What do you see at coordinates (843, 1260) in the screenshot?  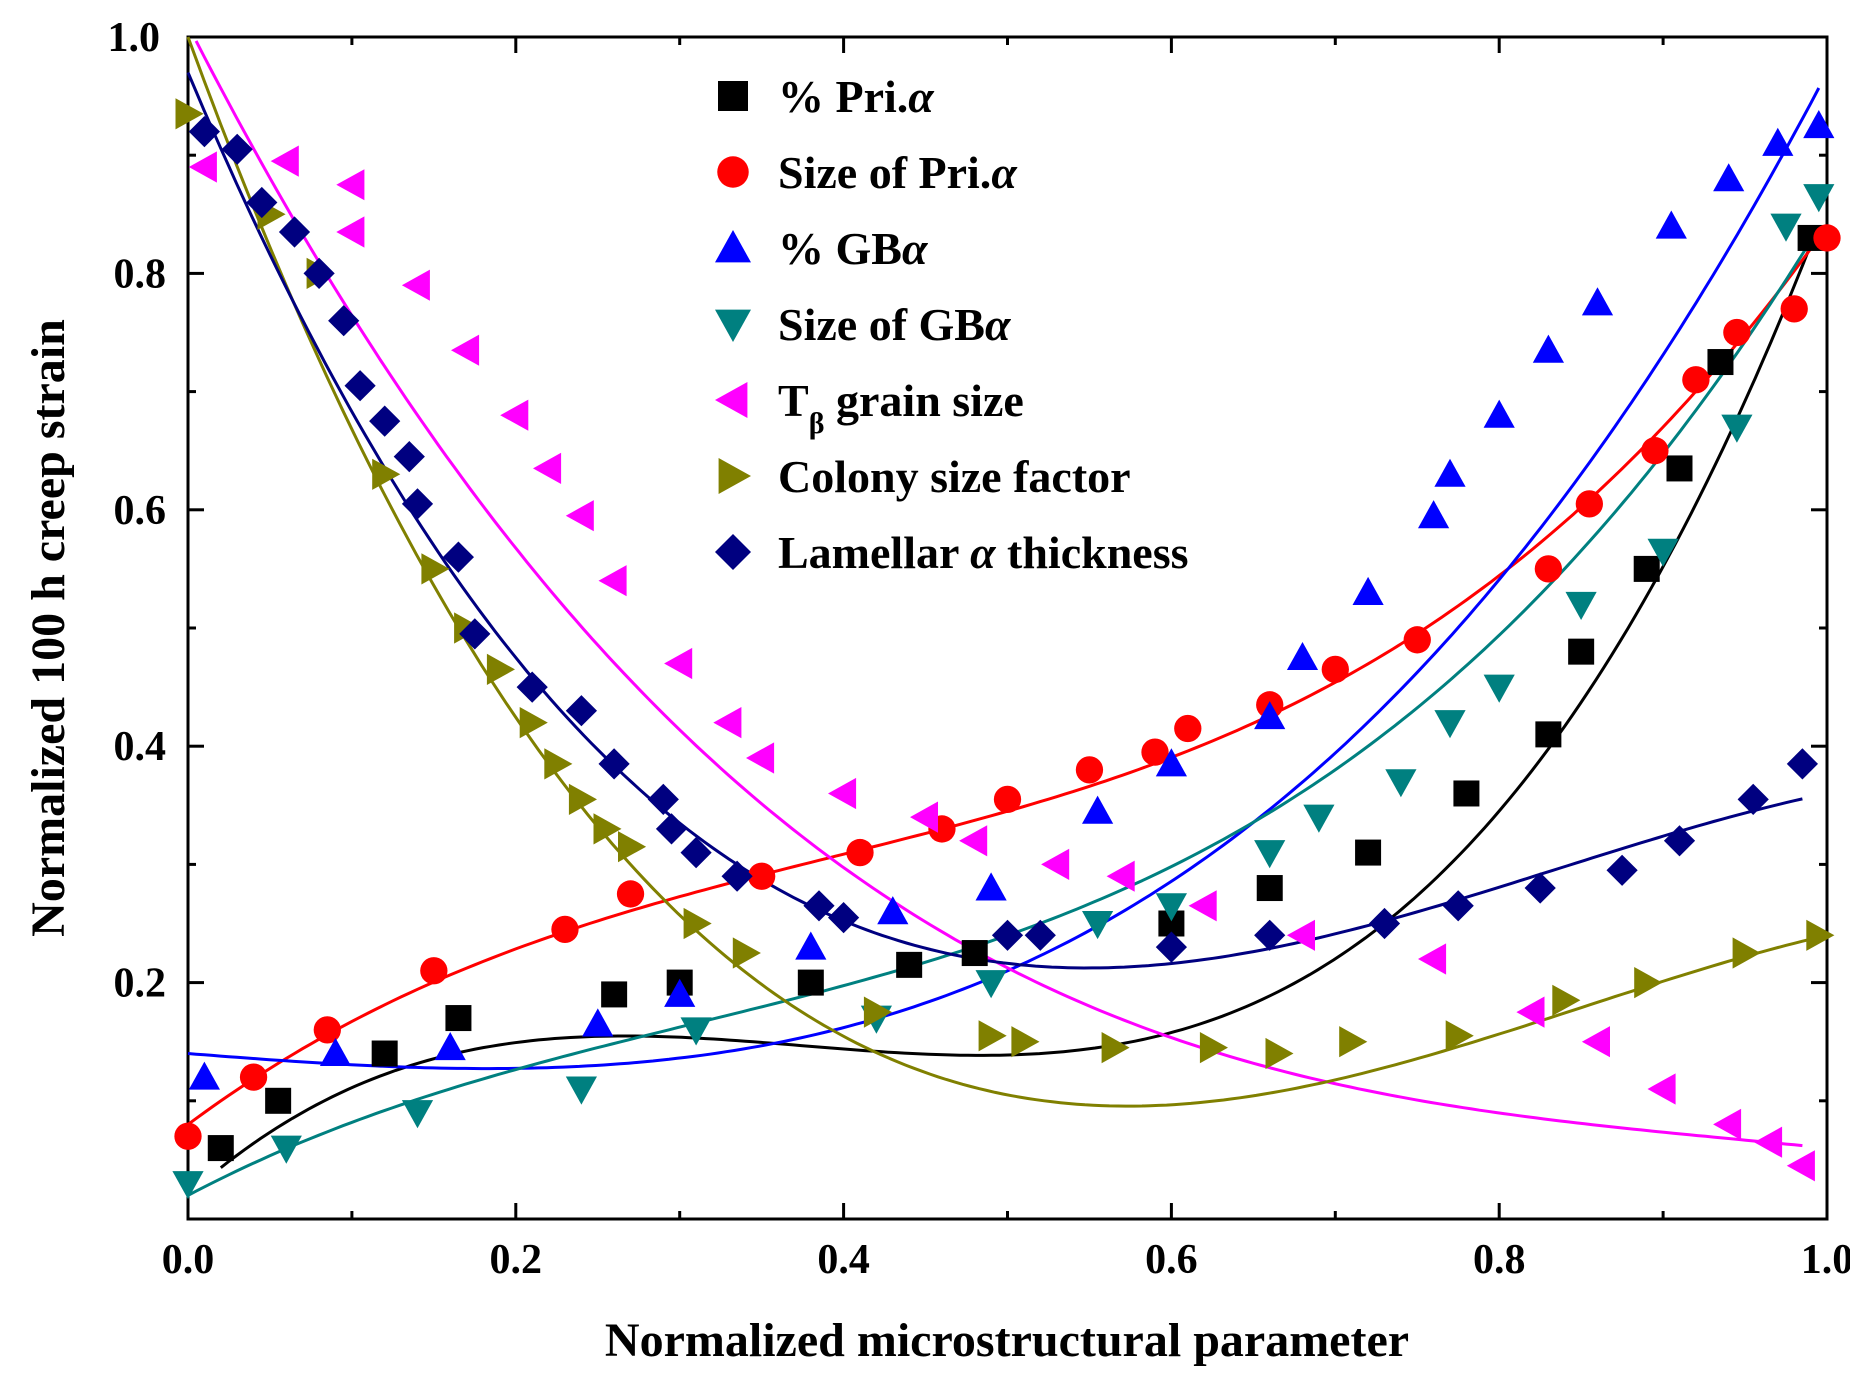 I see `x-tick-label: 0.4` at bounding box center [843, 1260].